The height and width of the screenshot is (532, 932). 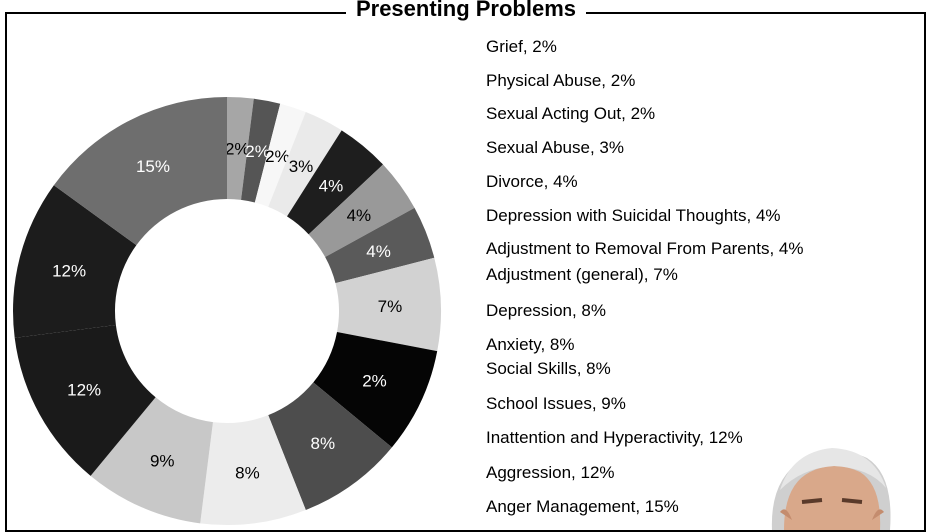 I want to click on legend-item: Depression with Suicidal Thoughts, 4%, so click(x=633, y=215).